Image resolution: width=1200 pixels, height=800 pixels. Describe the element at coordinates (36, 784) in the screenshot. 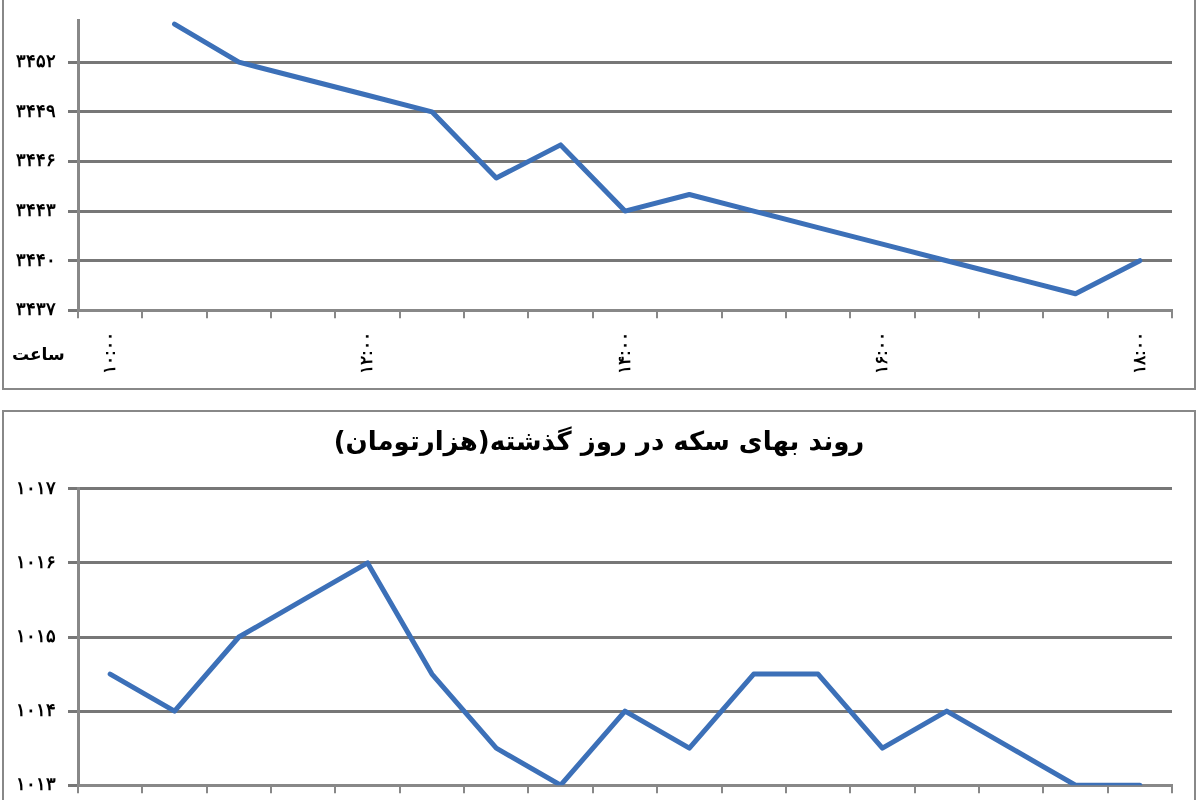

I see `y-tick-label: ۱۰۱۳` at that location.